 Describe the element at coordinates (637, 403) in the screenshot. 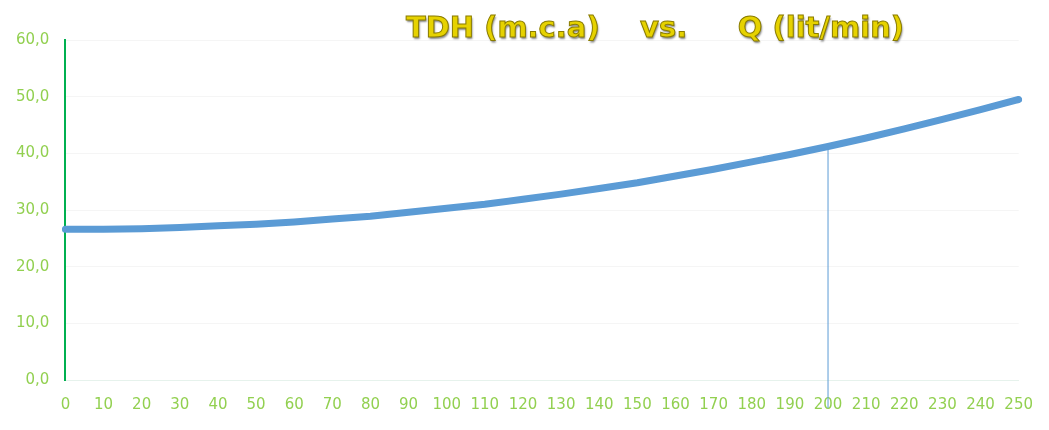

I see `x-tick-label: 150` at that location.